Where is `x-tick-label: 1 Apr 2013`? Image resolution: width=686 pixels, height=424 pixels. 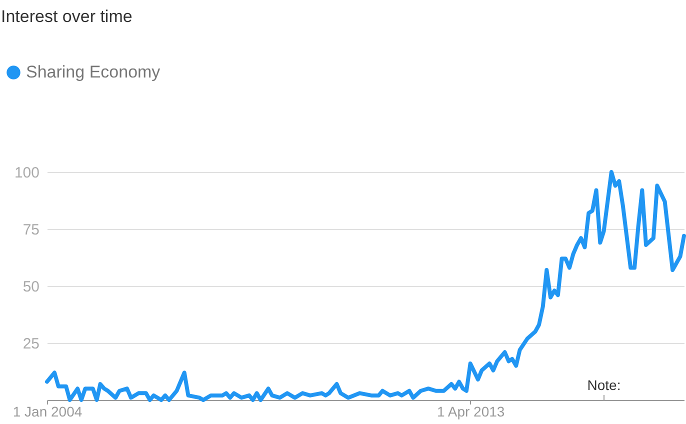 x-tick-label: 1 Apr 2013 is located at coordinates (470, 412).